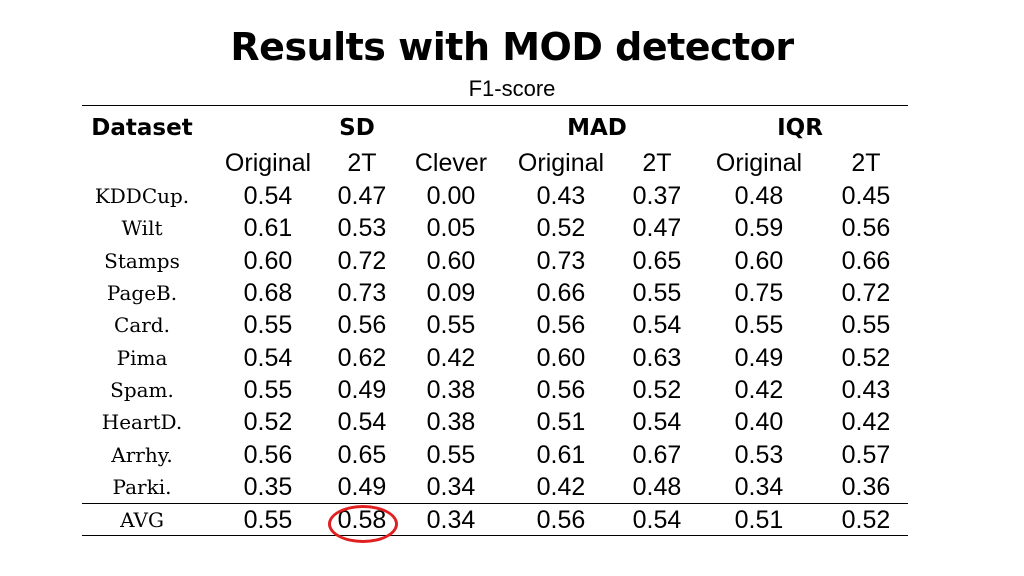 This screenshot has height=576, width=1024. I want to click on dataset-header: Dataset, so click(142, 128).